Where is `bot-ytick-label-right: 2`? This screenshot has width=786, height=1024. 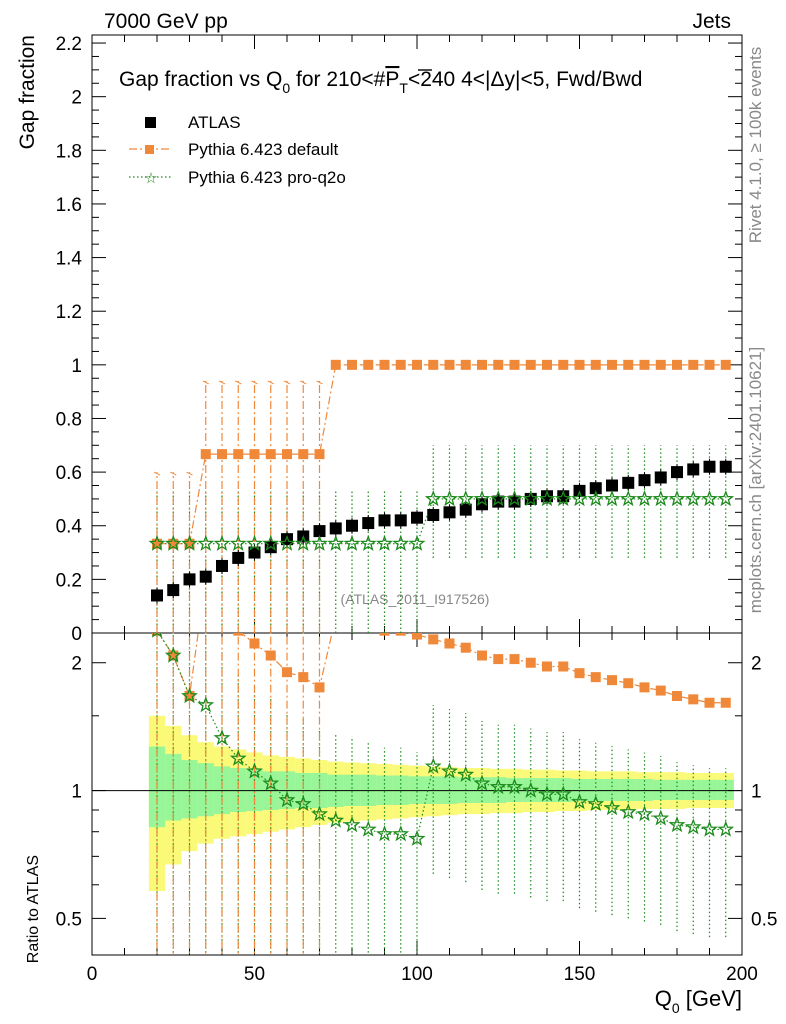
bot-ytick-label-right: 2 is located at coordinates (756, 664).